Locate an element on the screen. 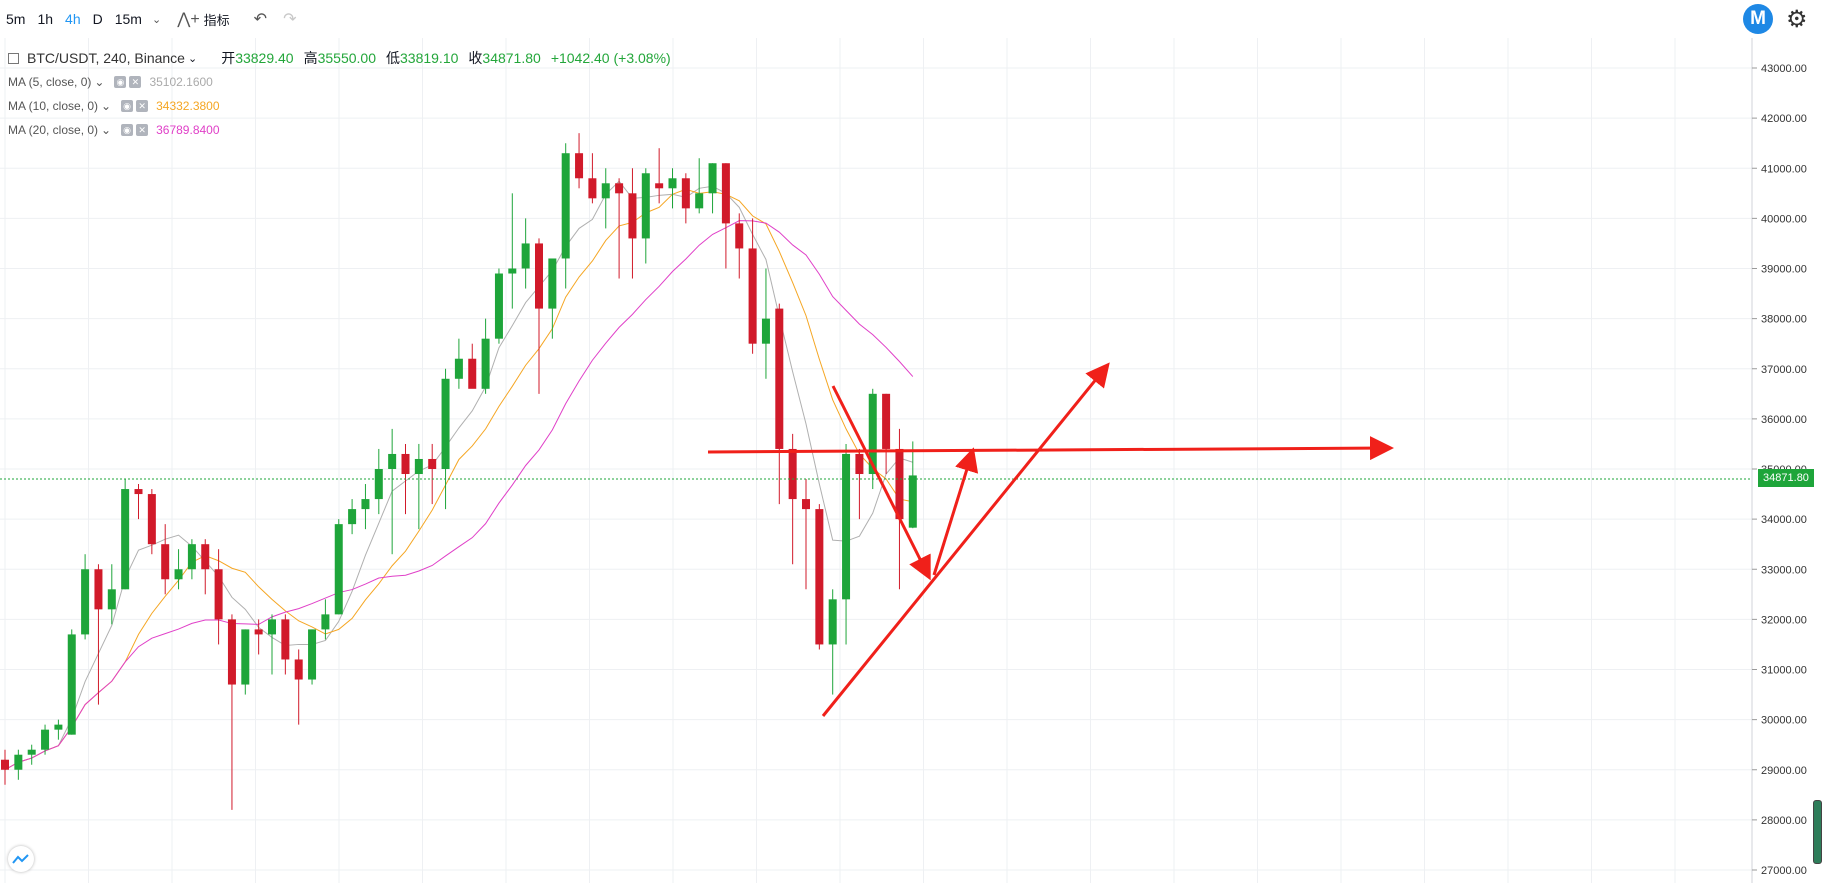 The width and height of the screenshot is (1822, 883). app-logo: M is located at coordinates (1758, 19).